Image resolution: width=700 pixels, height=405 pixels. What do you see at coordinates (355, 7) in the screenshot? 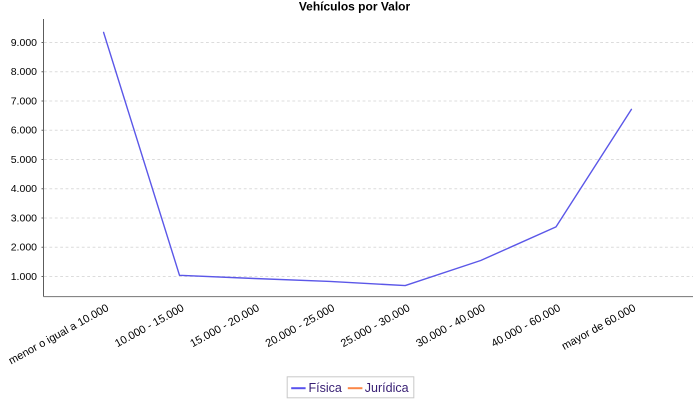
I see `svg-text: Vehículos por Valor` at bounding box center [355, 7].